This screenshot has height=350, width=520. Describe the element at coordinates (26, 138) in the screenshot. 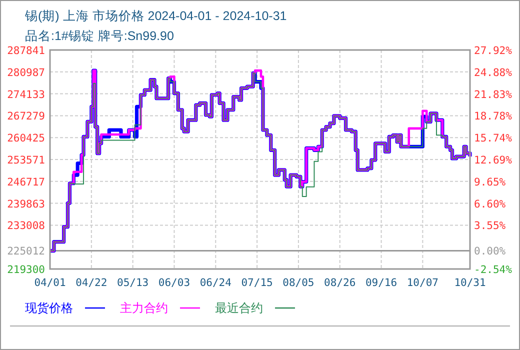

I see `y-tick-label: 260425` at that location.